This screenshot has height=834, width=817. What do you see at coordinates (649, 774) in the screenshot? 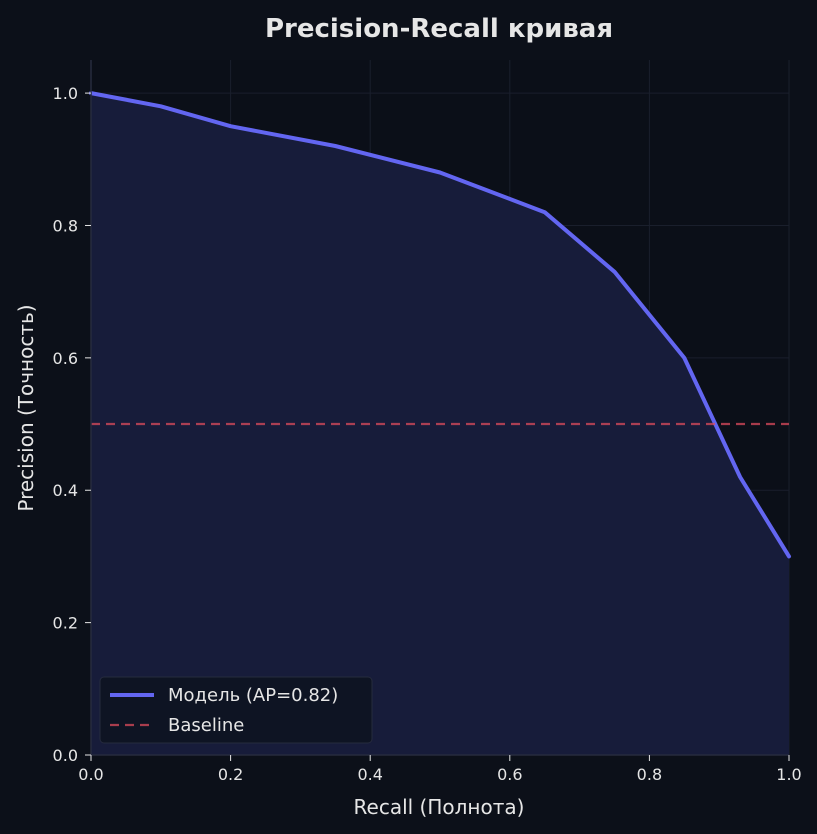
I see `x-tick-label-4: 0.8` at bounding box center [649, 774].